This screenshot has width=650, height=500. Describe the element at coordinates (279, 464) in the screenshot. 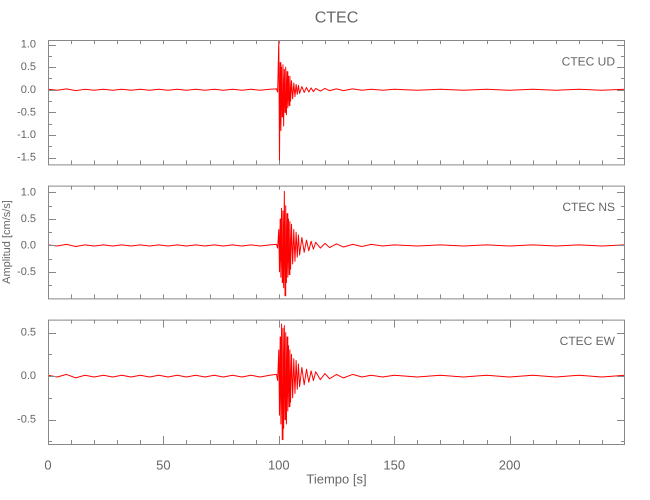

I see `x-tick-label: 100` at that location.